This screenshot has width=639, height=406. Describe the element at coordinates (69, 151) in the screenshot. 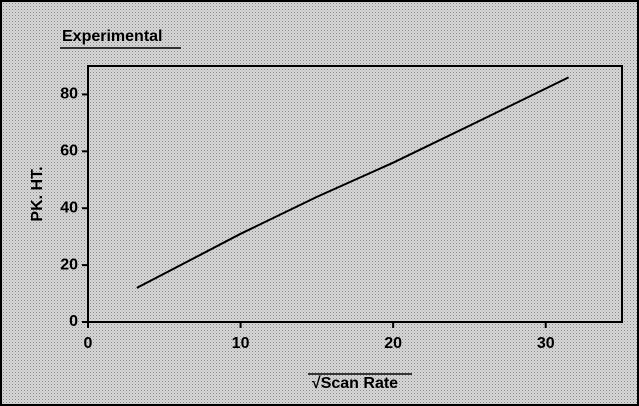

I see `y-tick-label: 60` at that location.